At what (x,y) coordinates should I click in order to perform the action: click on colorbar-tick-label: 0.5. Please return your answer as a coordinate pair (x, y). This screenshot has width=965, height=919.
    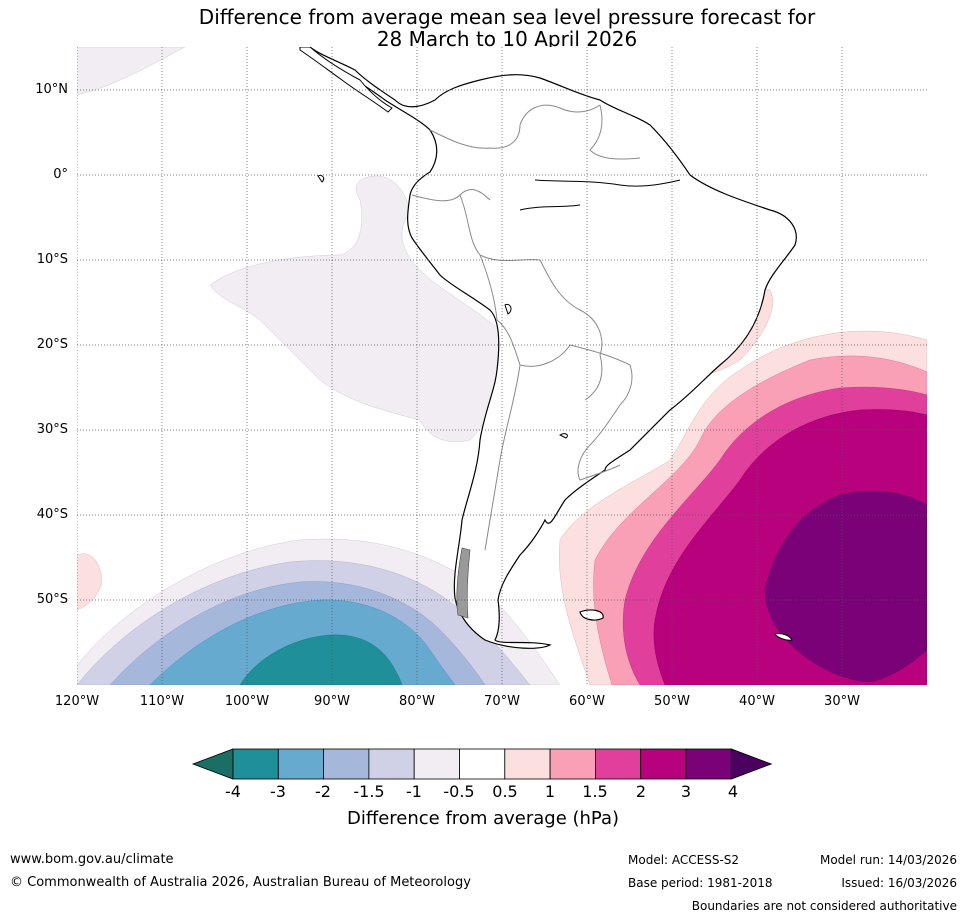
    Looking at the image, I should click on (505, 791).